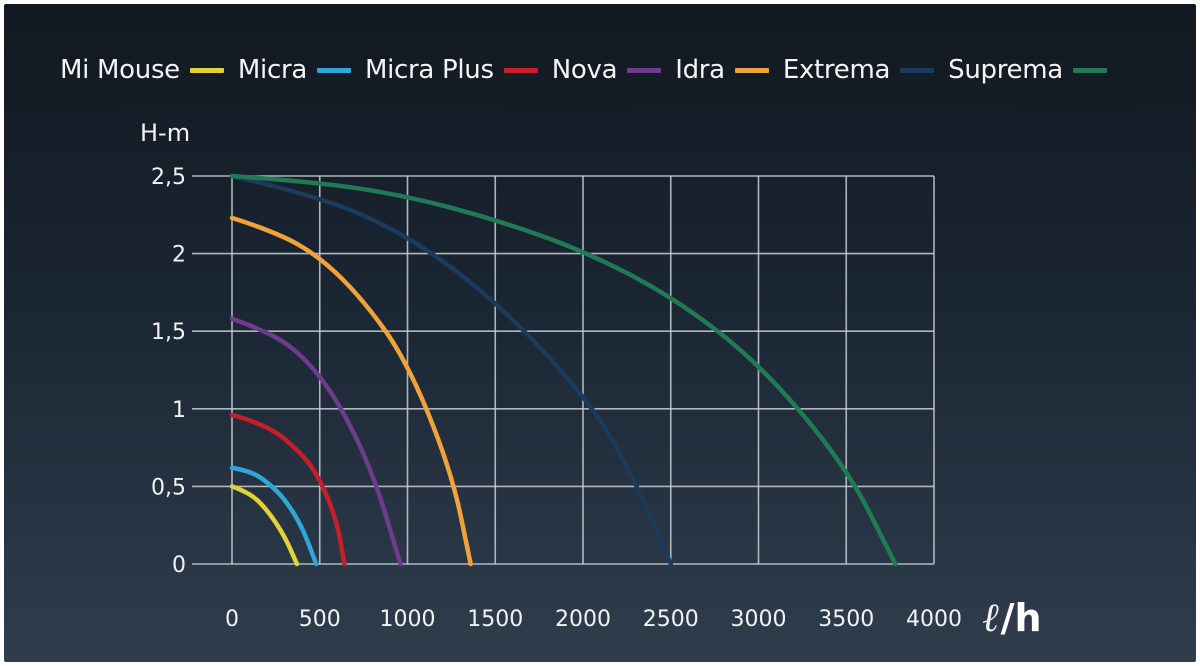 Image resolution: width=1200 pixels, height=666 pixels. Describe the element at coordinates (1005, 70) in the screenshot. I see `legend-label: Suprema` at that location.